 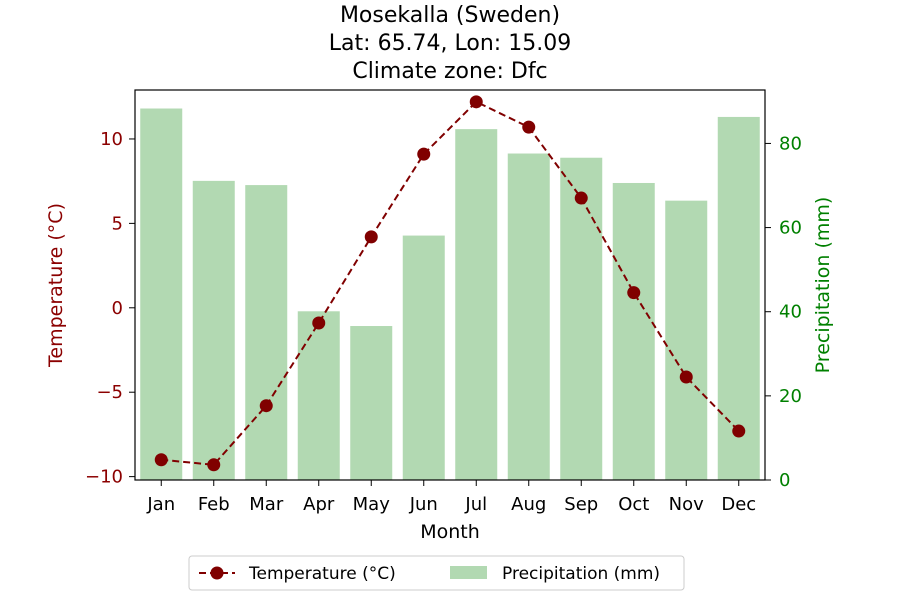 What do you see at coordinates (423, 504) in the screenshot?
I see `x-tick-label: Jun` at bounding box center [423, 504].